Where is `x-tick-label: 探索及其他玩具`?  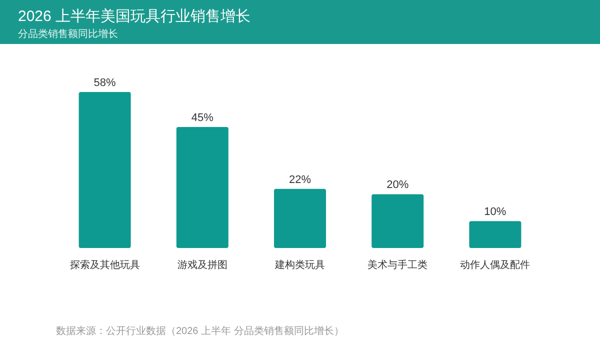 x-tick-label: 探索及其他玩具 is located at coordinates (105, 265).